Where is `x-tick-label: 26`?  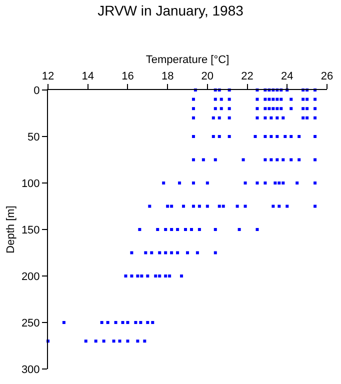 x-tick-label: 26 is located at coordinates (327, 76).